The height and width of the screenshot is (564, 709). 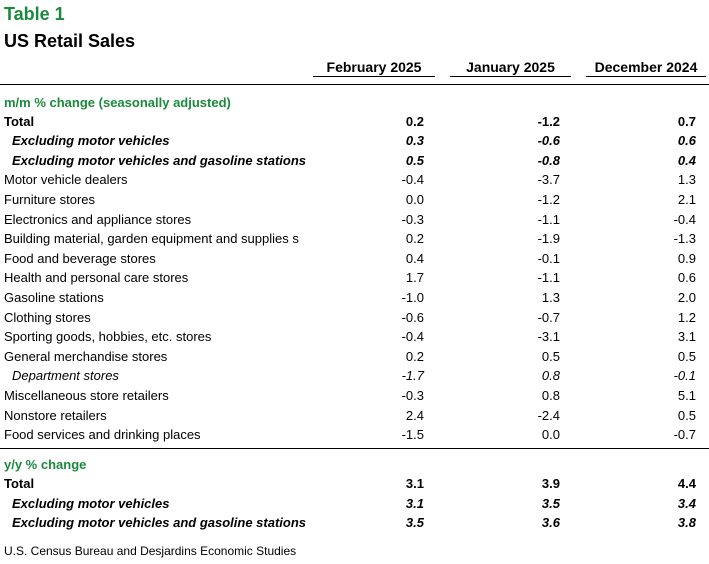 What do you see at coordinates (354, 259) in the screenshot?
I see `table-row: Food and beverage stores 0.4 -0.1 0.9` at bounding box center [354, 259].